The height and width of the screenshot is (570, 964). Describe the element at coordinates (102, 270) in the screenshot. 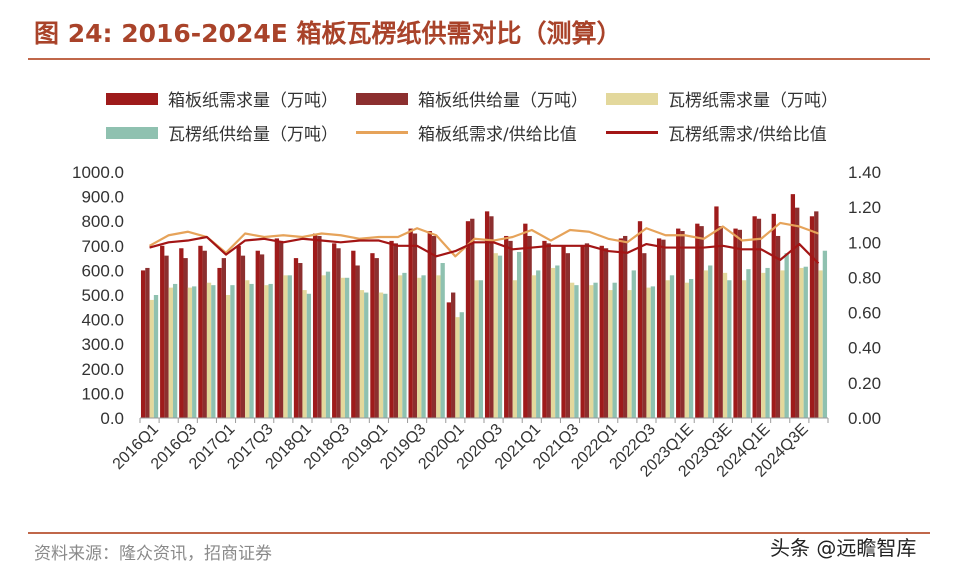

I see `y-left-tick-label: 600.0` at that location.